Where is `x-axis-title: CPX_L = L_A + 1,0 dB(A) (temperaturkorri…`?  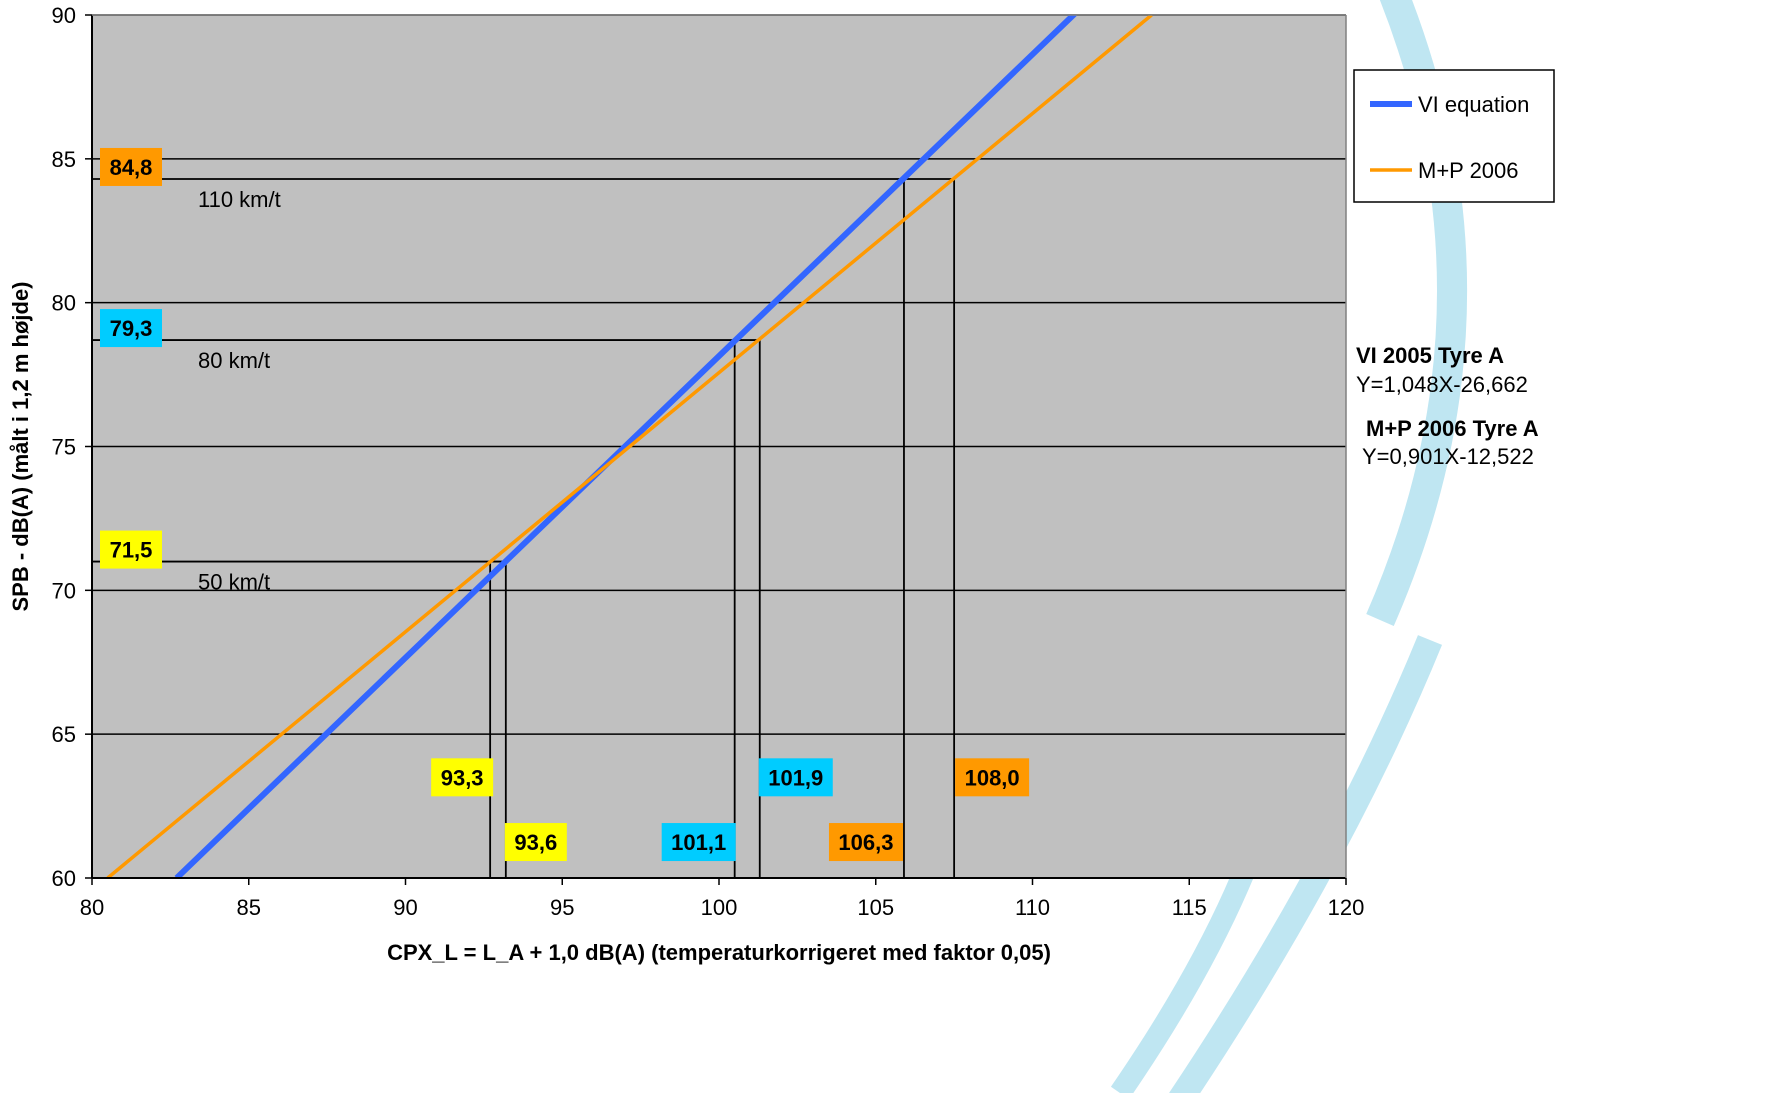
x-axis-title: CPX_L = L_A + 1,0 dB(A) (temperaturkorri… is located at coordinates (719, 952).